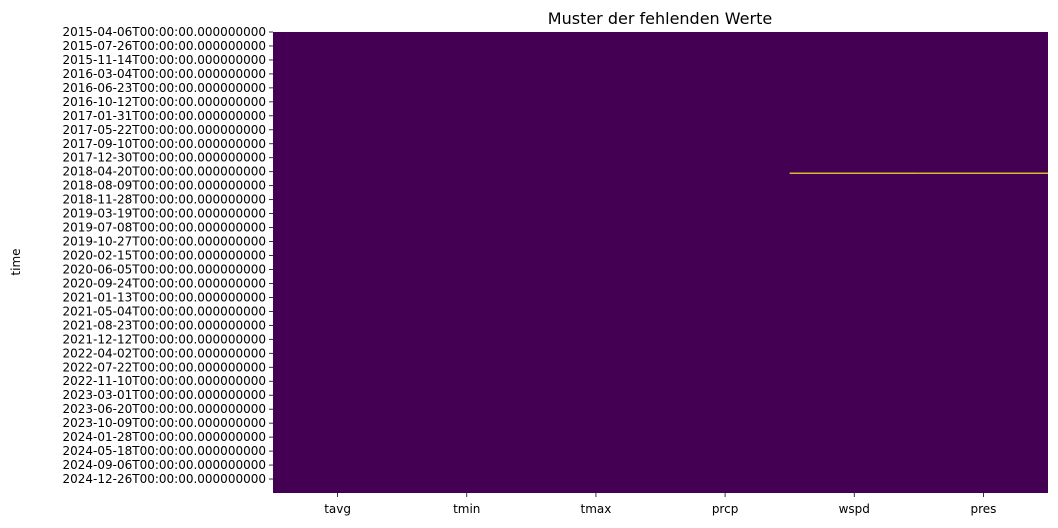 Image resolution: width=1058 pixels, height=528 pixels. I want to click on y-tick-label: 2016-06-23T00:00:00.000000000, so click(165, 88).